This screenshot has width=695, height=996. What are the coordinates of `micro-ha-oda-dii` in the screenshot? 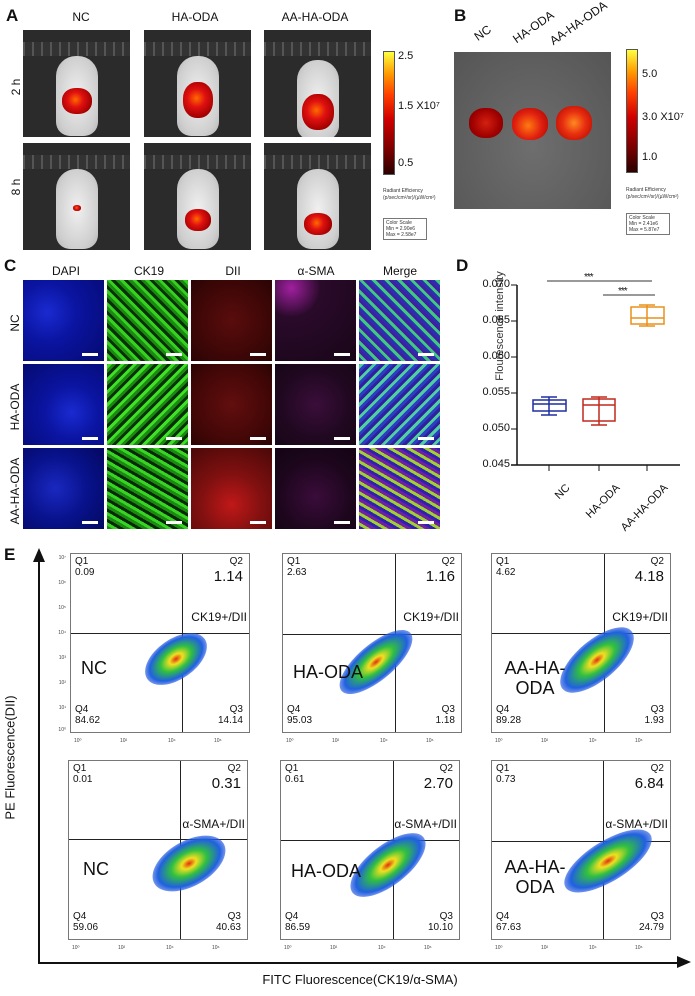 It's located at (231, 404).